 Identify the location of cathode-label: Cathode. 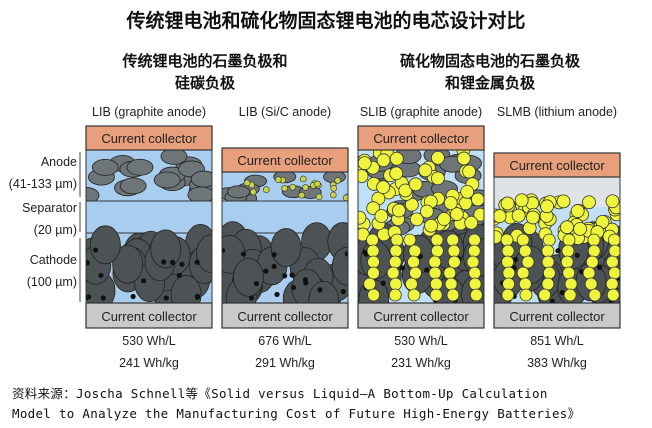
(53, 260).